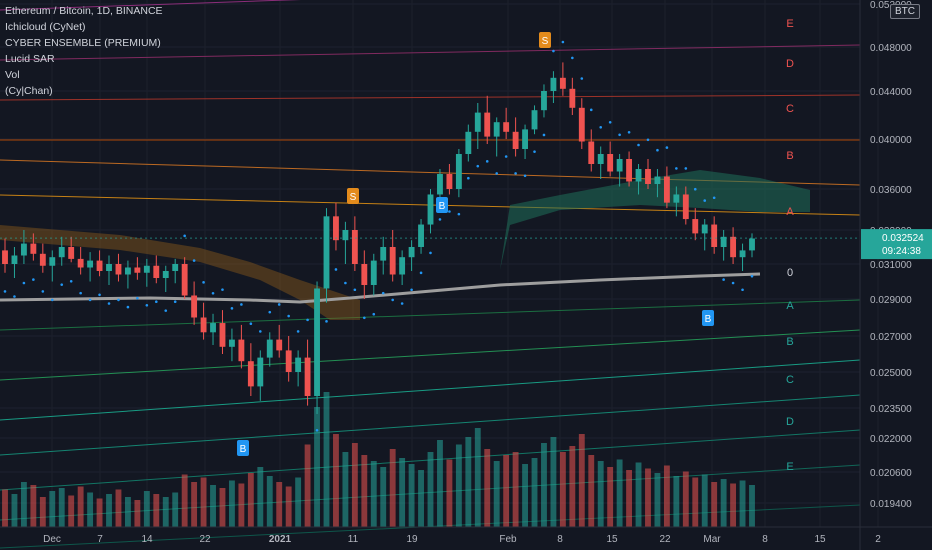  Describe the element at coordinates (789, 24) in the screenshot. I see `level-label: E` at that location.